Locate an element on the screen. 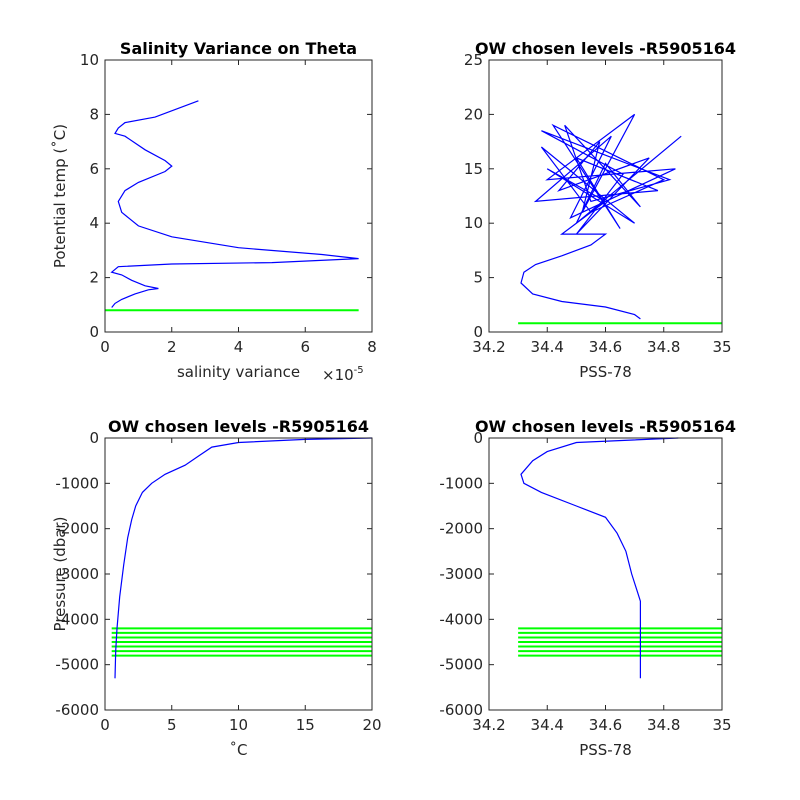 Image resolution: width=800 pixels, height=800 pixels. x-exponent: ×10⁻⁵ is located at coordinates (343, 374).